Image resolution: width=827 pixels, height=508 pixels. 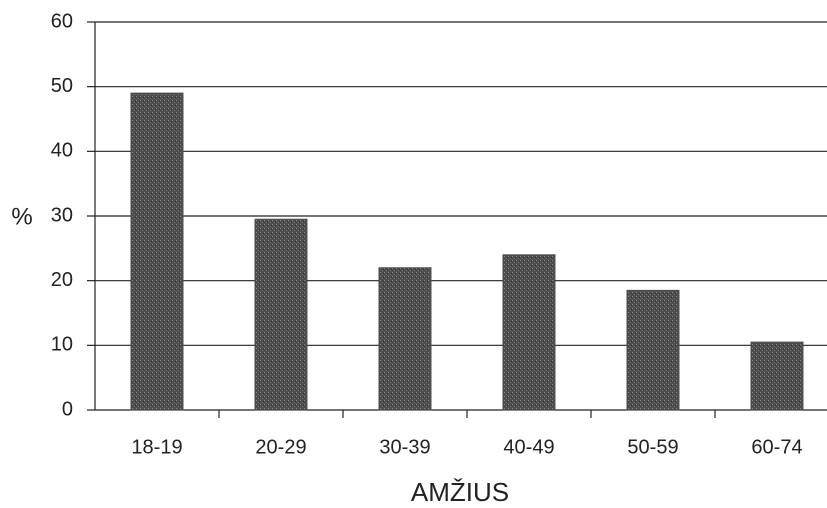 What do you see at coordinates (62, 345) in the screenshot?
I see `y-tick-label: 10` at bounding box center [62, 345].